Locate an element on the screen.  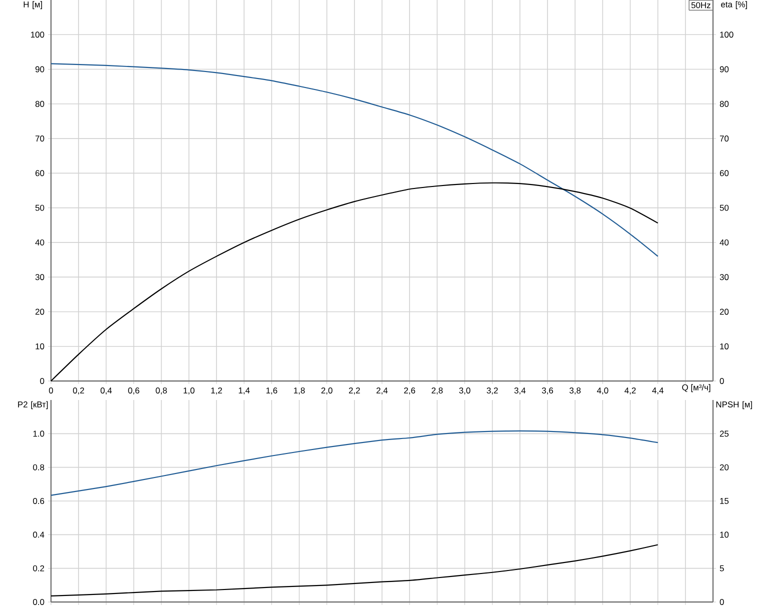
x-axis-title: Q [м³/ч] is located at coordinates (696, 388).